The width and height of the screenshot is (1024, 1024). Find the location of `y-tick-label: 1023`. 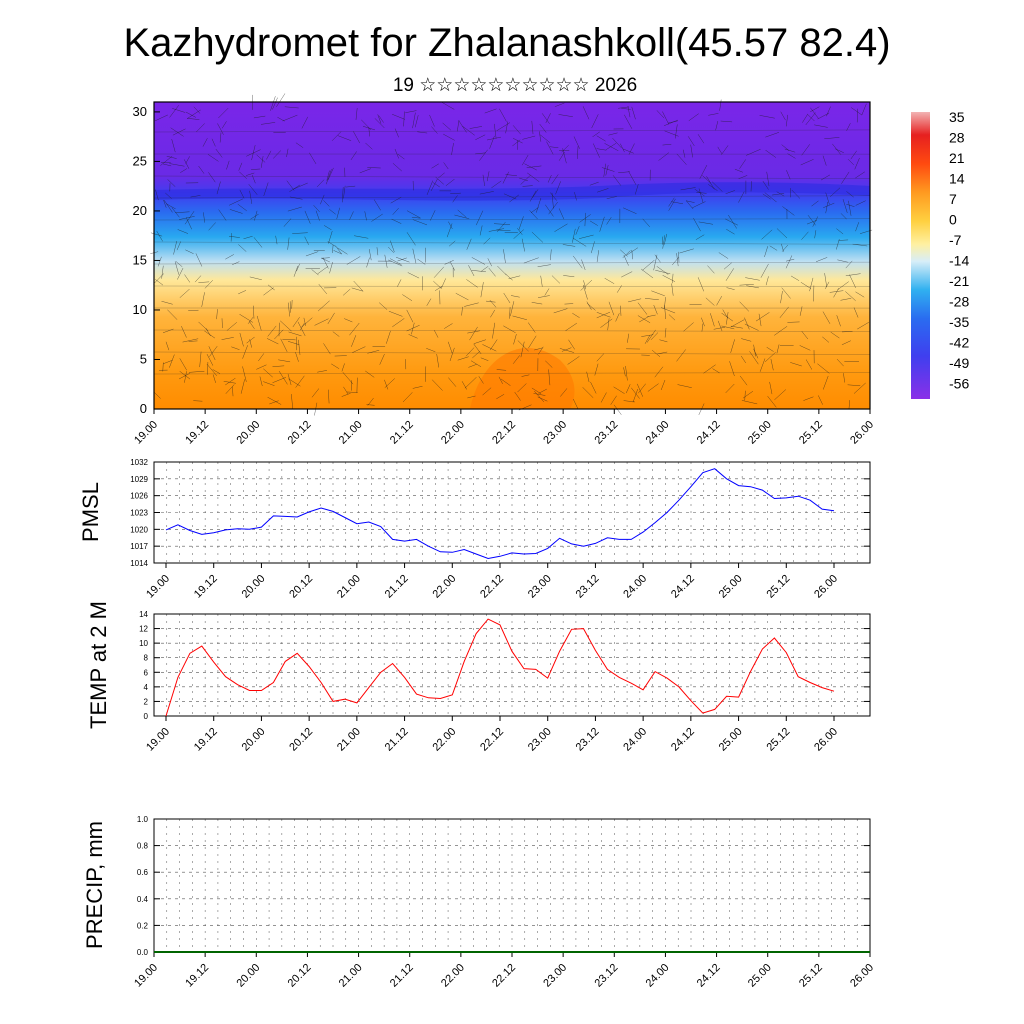

y-tick-label: 1023 is located at coordinates (139, 513).